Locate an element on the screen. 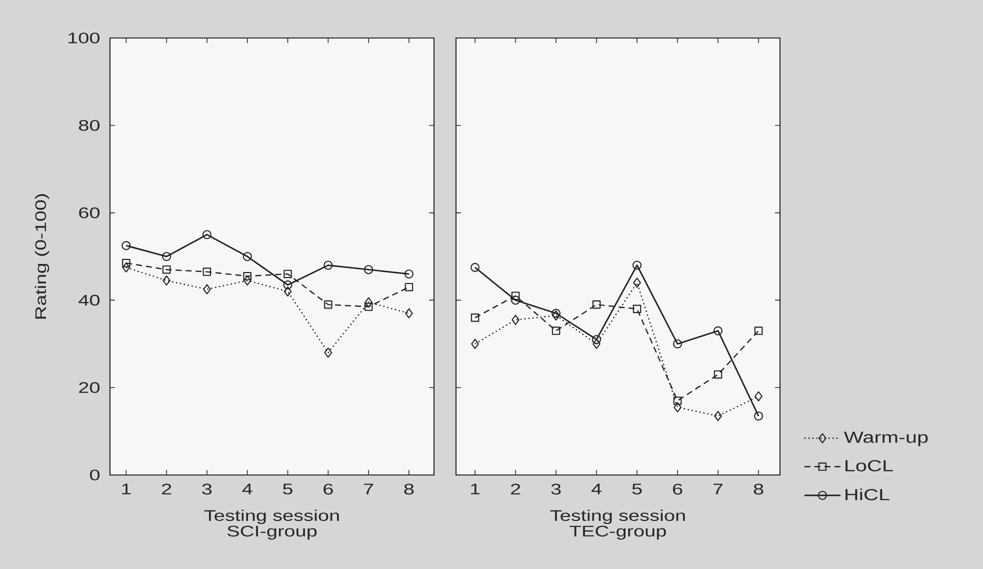 This screenshot has width=983, height=569. y-tick-label: 20 is located at coordinates (89, 388).